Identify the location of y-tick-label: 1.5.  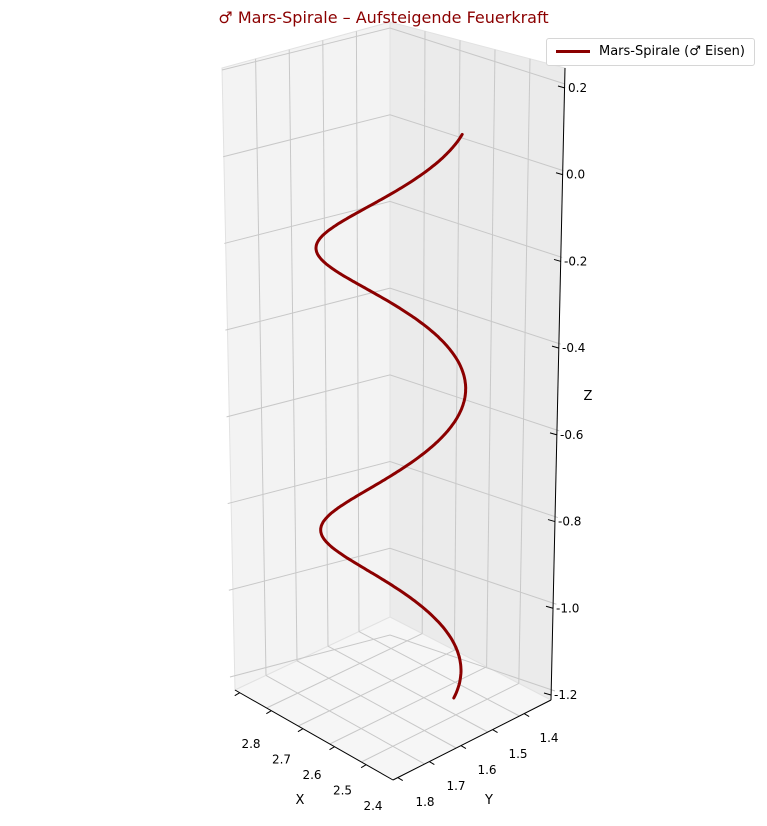
(517, 754).